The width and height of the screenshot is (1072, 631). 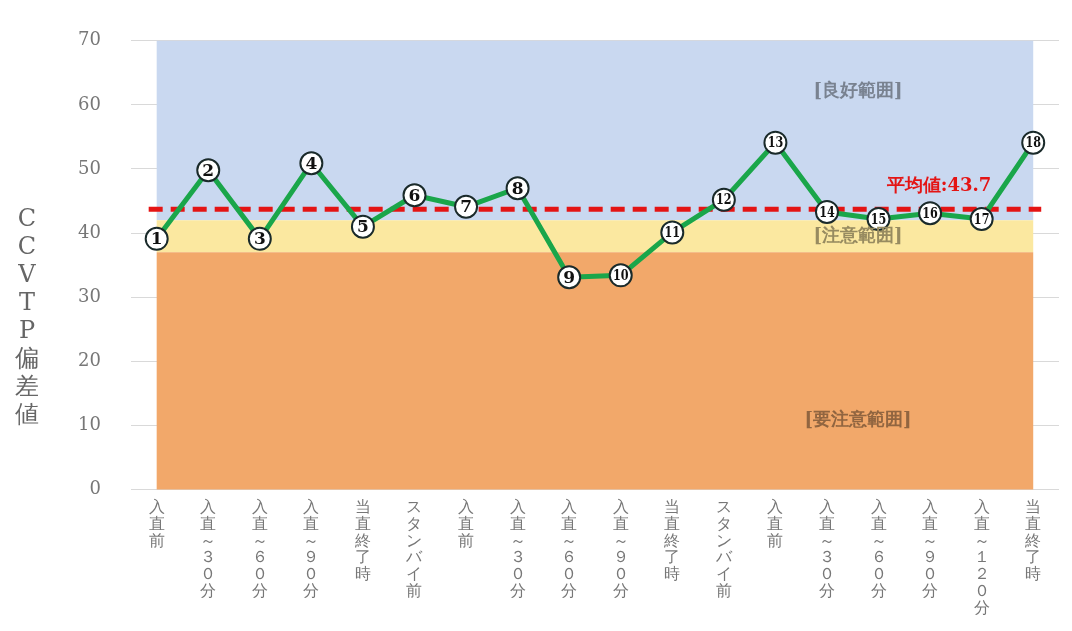 I want to click on y-tick-label: 20, so click(x=89, y=359).